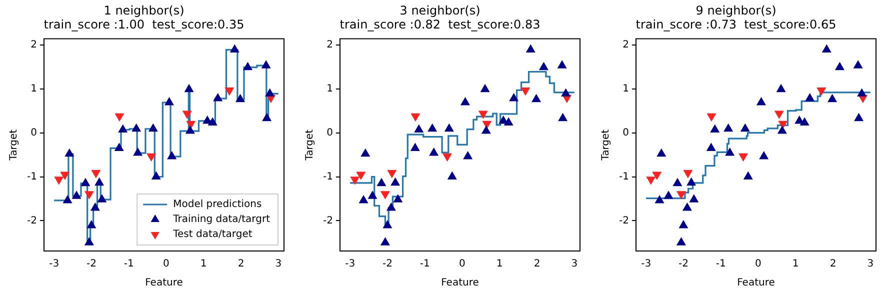 This screenshot has width=890, height=293. I want to click on y-tick-label: 2, so click(625, 45).